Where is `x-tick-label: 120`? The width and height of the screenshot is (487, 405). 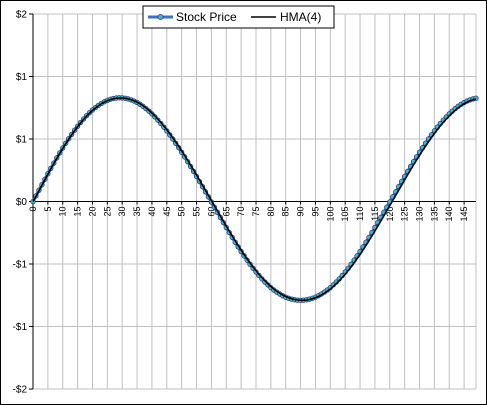
x-tick-label: 120 is located at coordinates (390, 214).